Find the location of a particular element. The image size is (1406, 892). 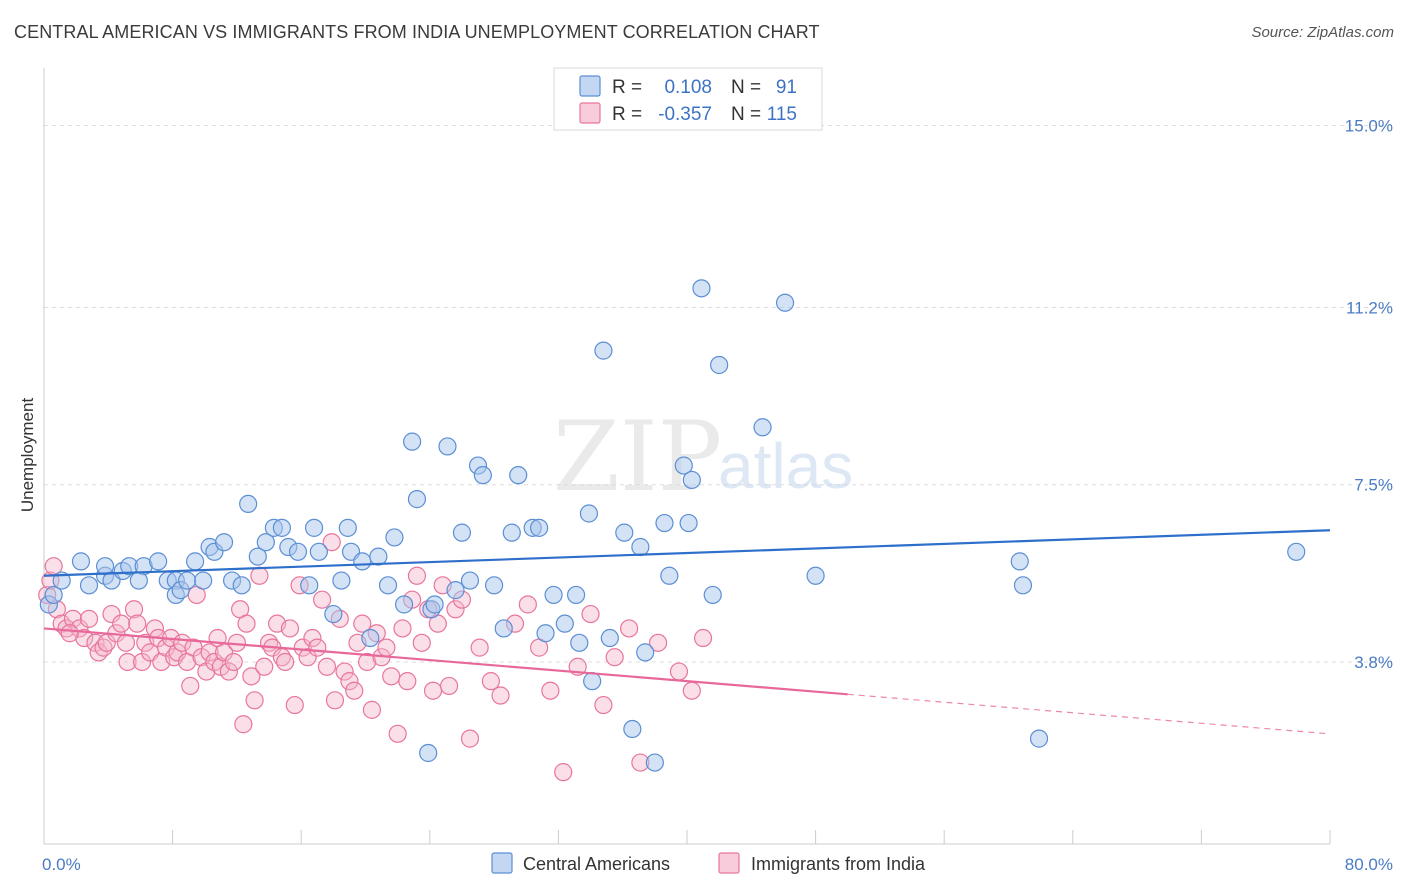

legend-n-label-blue: N = is located at coordinates (746, 87).